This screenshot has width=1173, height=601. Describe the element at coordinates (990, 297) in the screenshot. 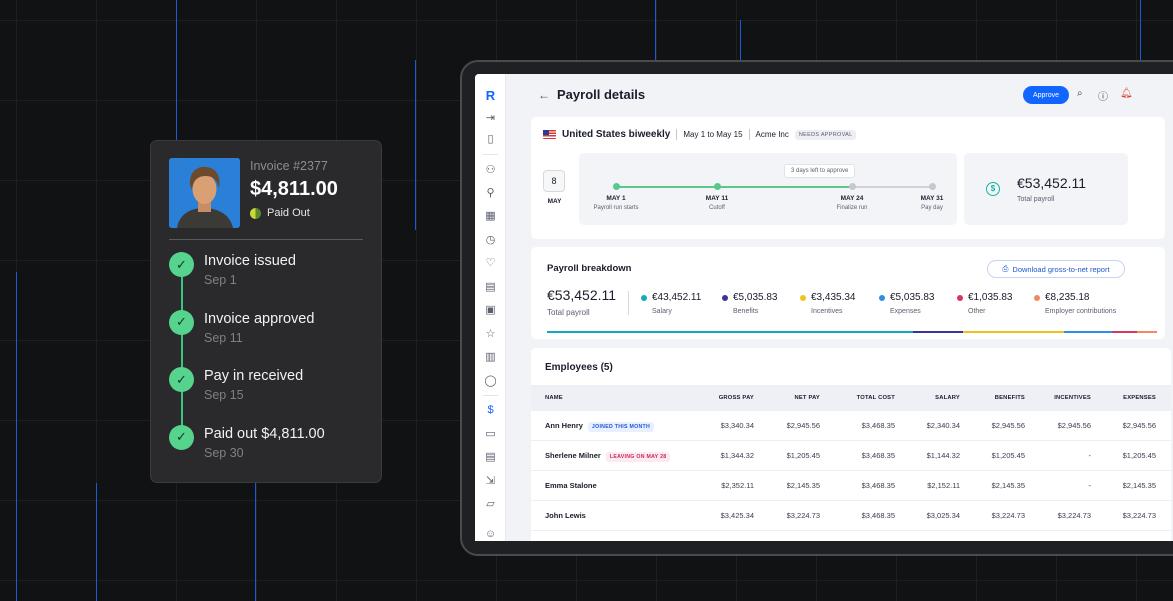

I see `category-value: €1,035.83` at that location.